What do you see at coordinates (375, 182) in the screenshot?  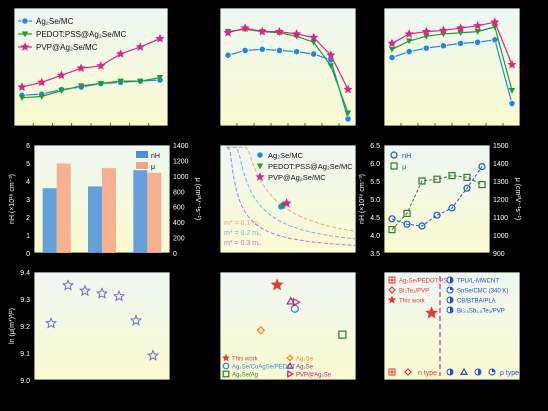 I see `y-tick-label: 5.5` at bounding box center [375, 182].